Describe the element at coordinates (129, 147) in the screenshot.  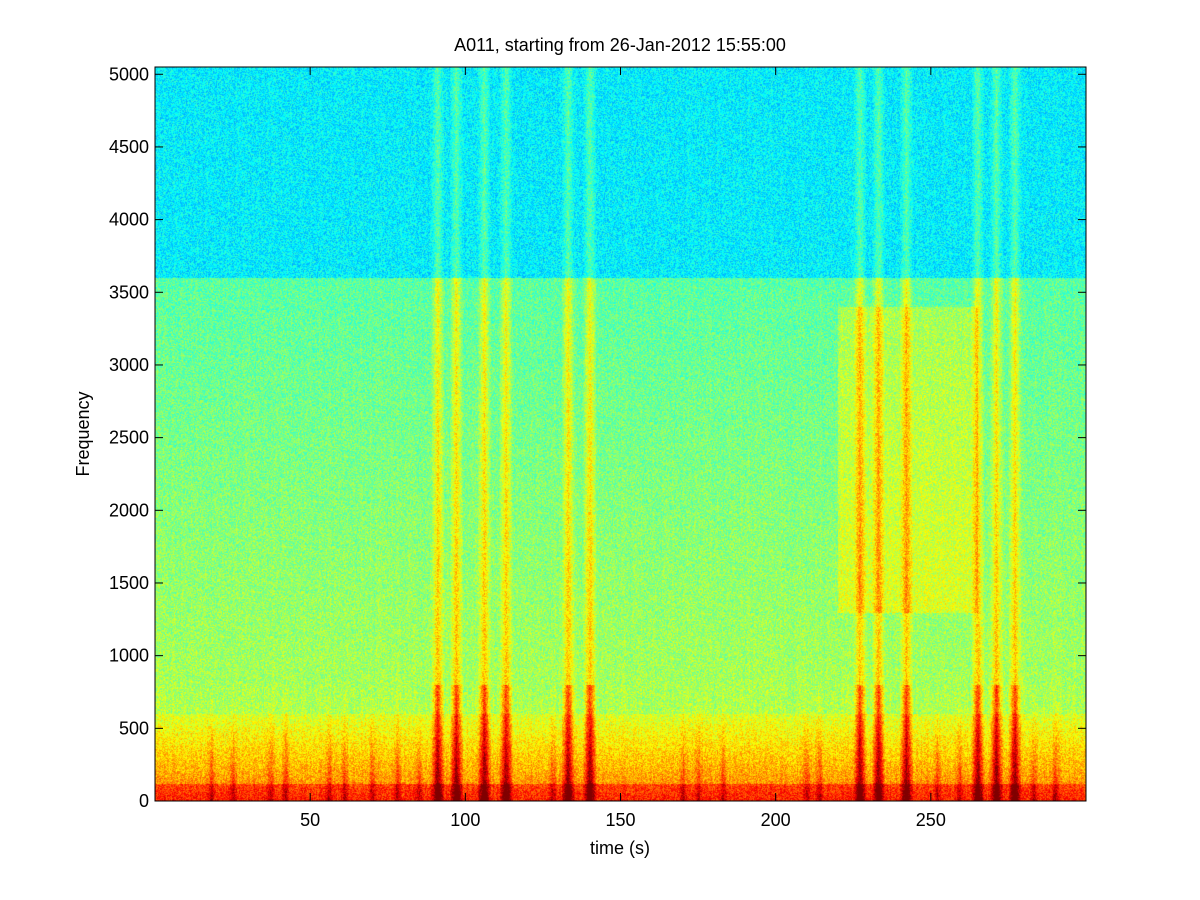
I see `y-tick-label: 4500` at that location.